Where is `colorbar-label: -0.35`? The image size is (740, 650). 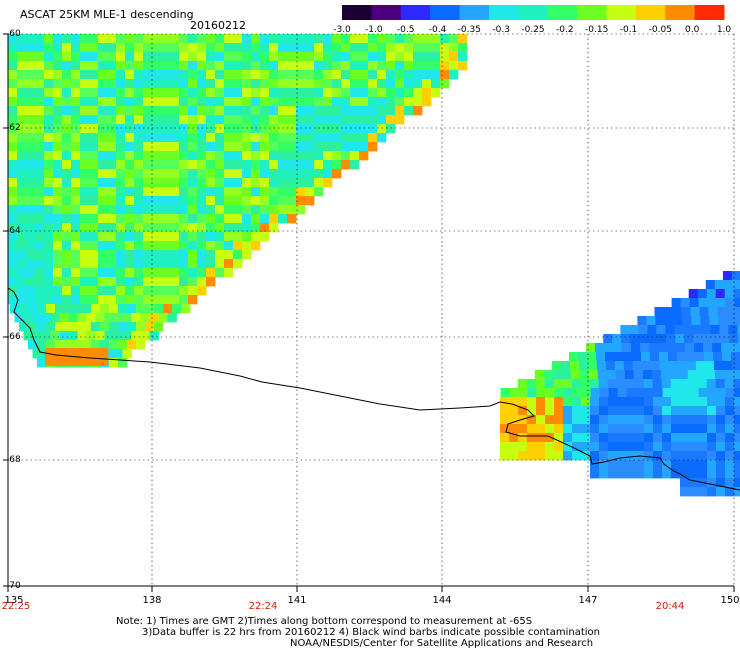 colorbar-label: -0.35 is located at coordinates (469, 30).